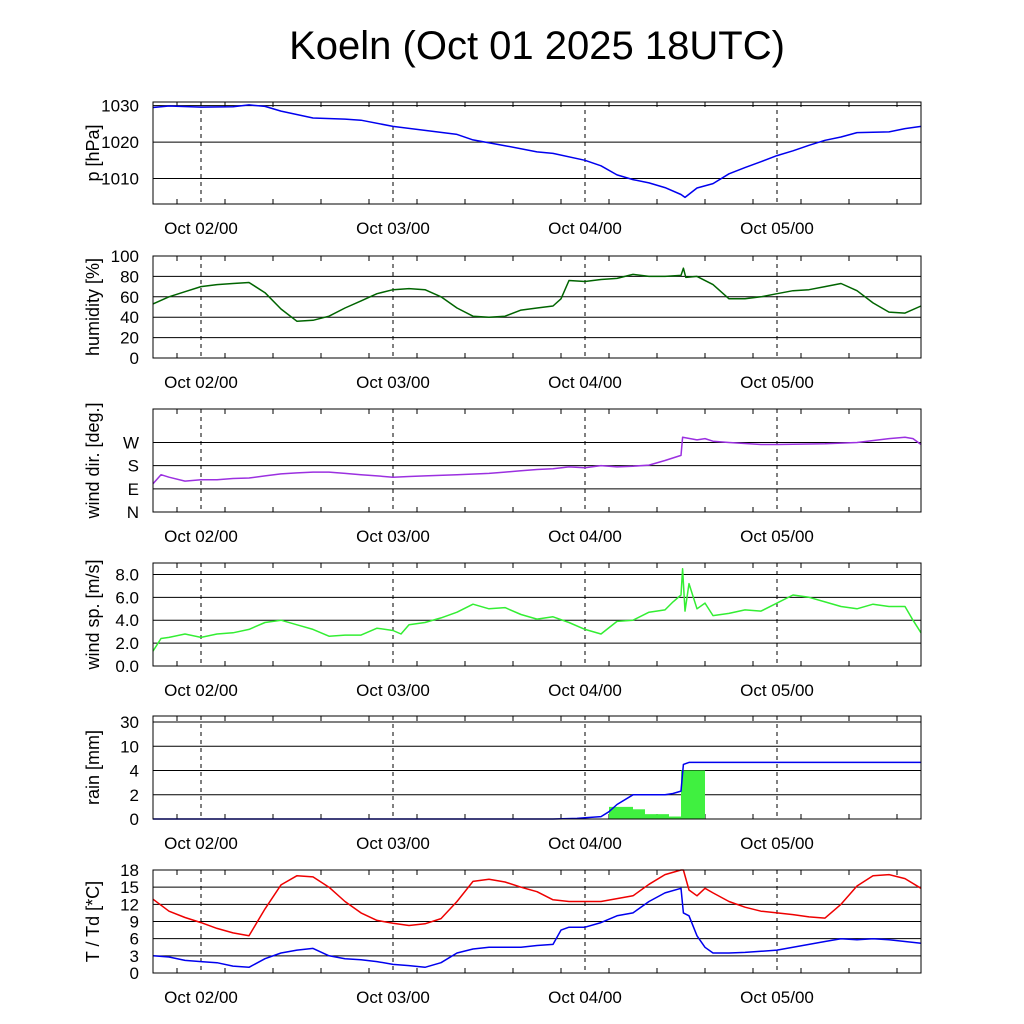 The image size is (1024, 1024). What do you see at coordinates (134, 795) in the screenshot?
I see `y-tick-label: 2` at bounding box center [134, 795].